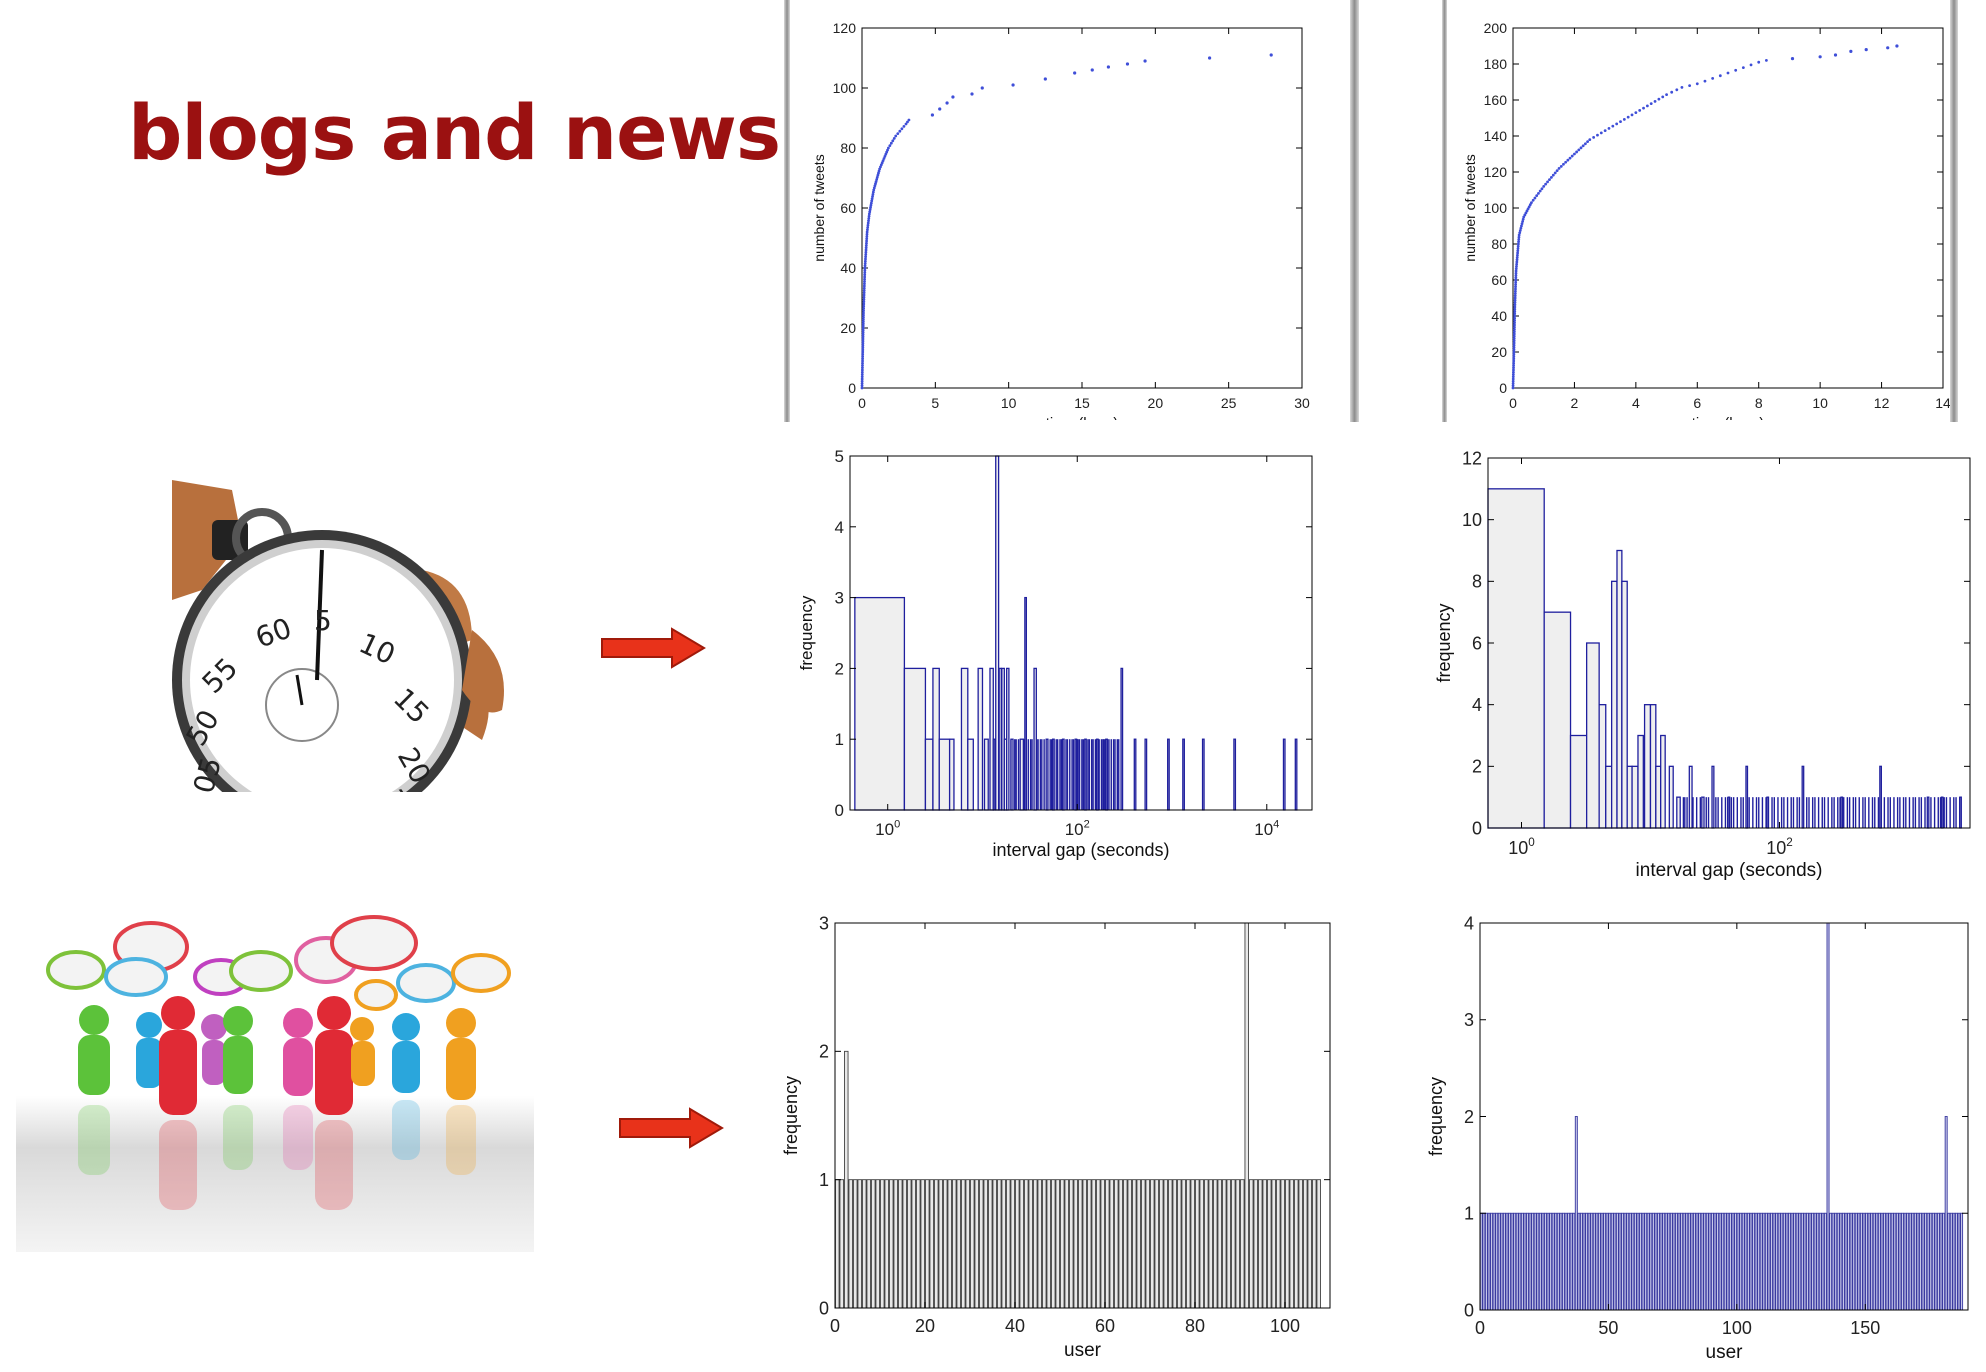 This screenshot has height=1372, width=1986. What do you see at coordinates (1477, 643) in the screenshot?
I see `y-tick-label: 6` at bounding box center [1477, 643].